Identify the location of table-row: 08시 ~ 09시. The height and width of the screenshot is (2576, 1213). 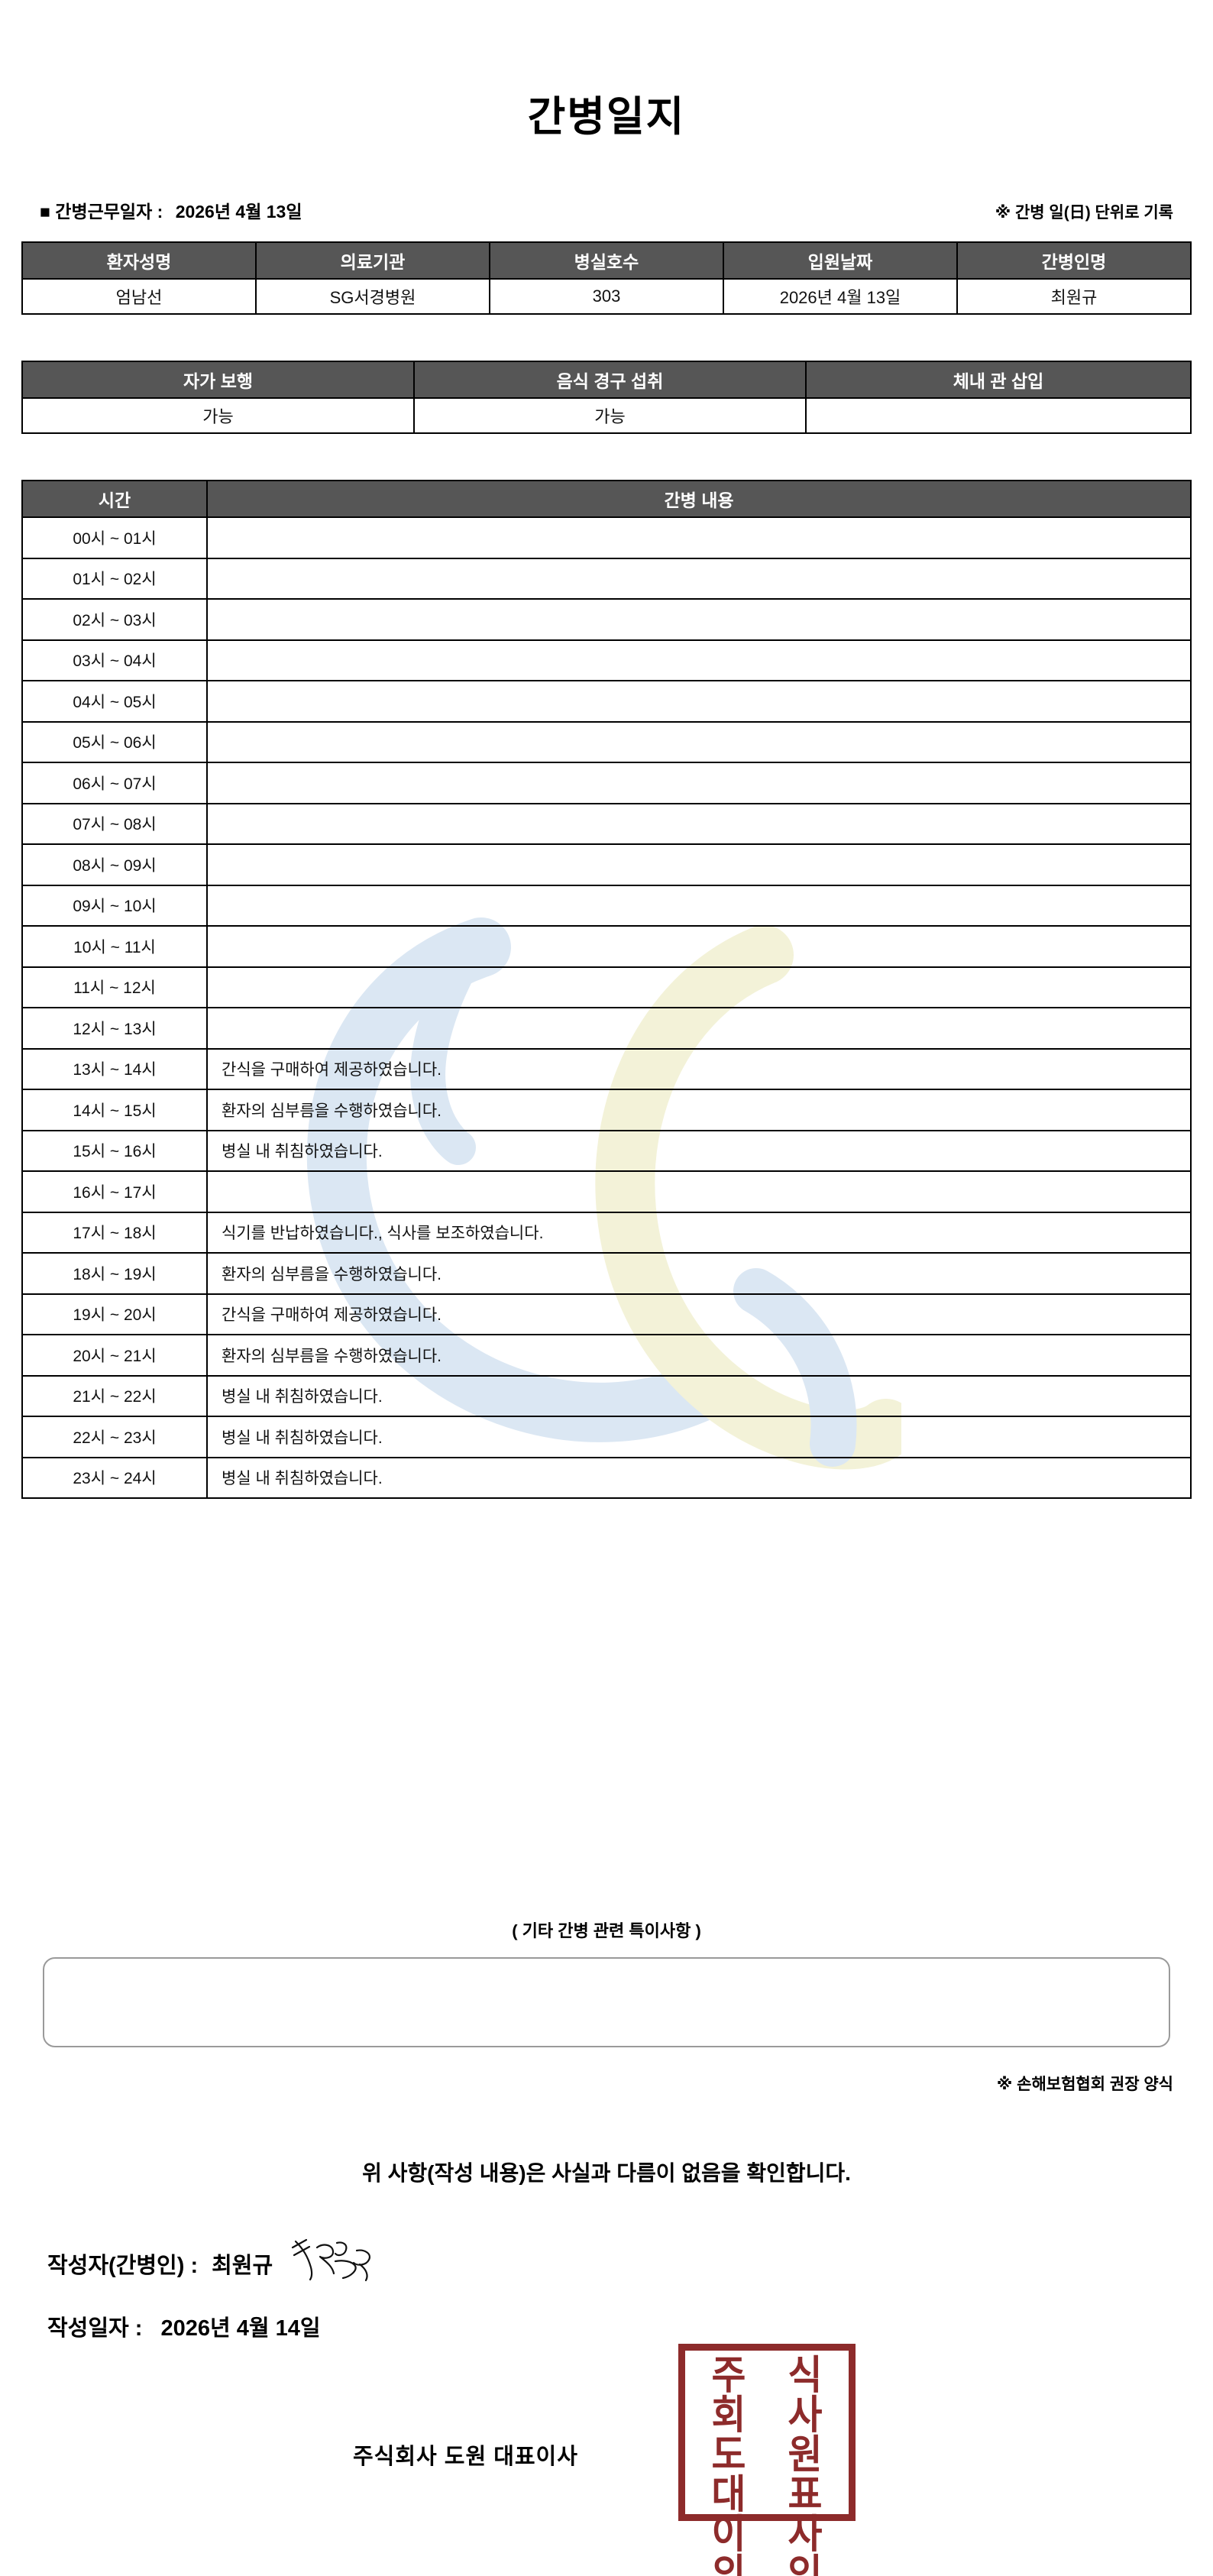
(606, 864).